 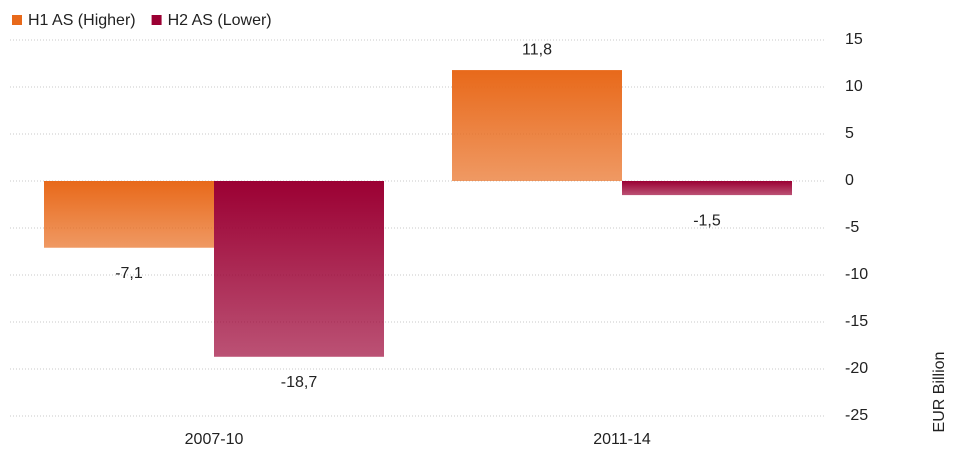 I want to click on data-label: -1,5, so click(x=707, y=220).